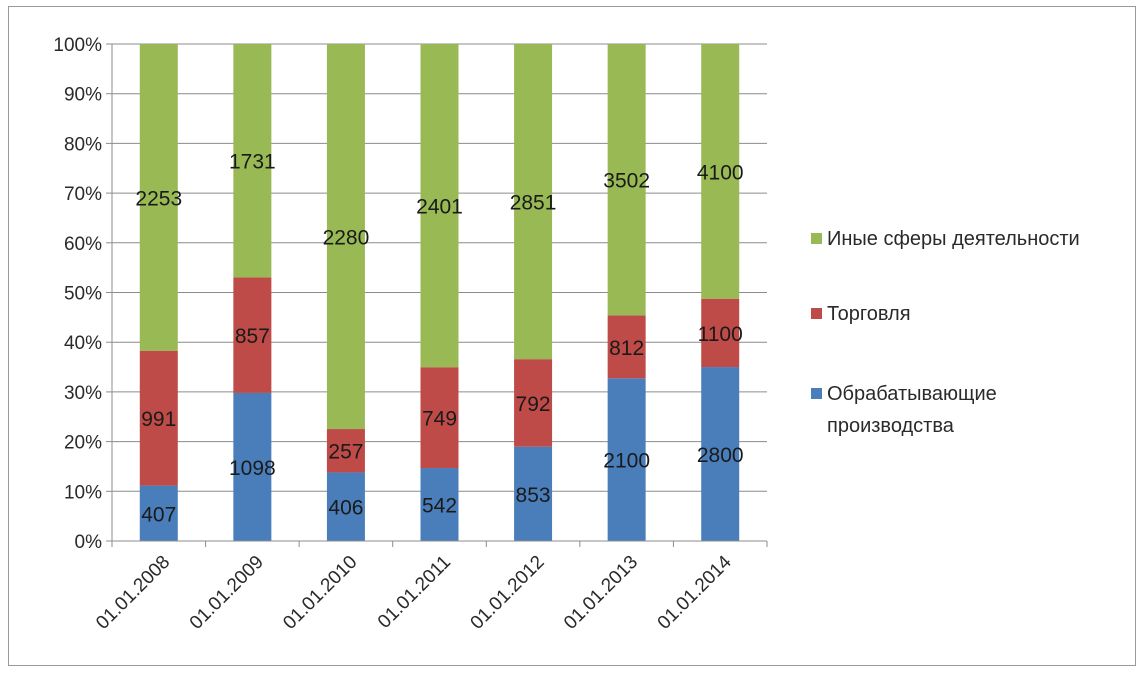 The image size is (1144, 675). Describe the element at coordinates (89, 542) in the screenshot. I see `y-tick-label: 0%` at that location.